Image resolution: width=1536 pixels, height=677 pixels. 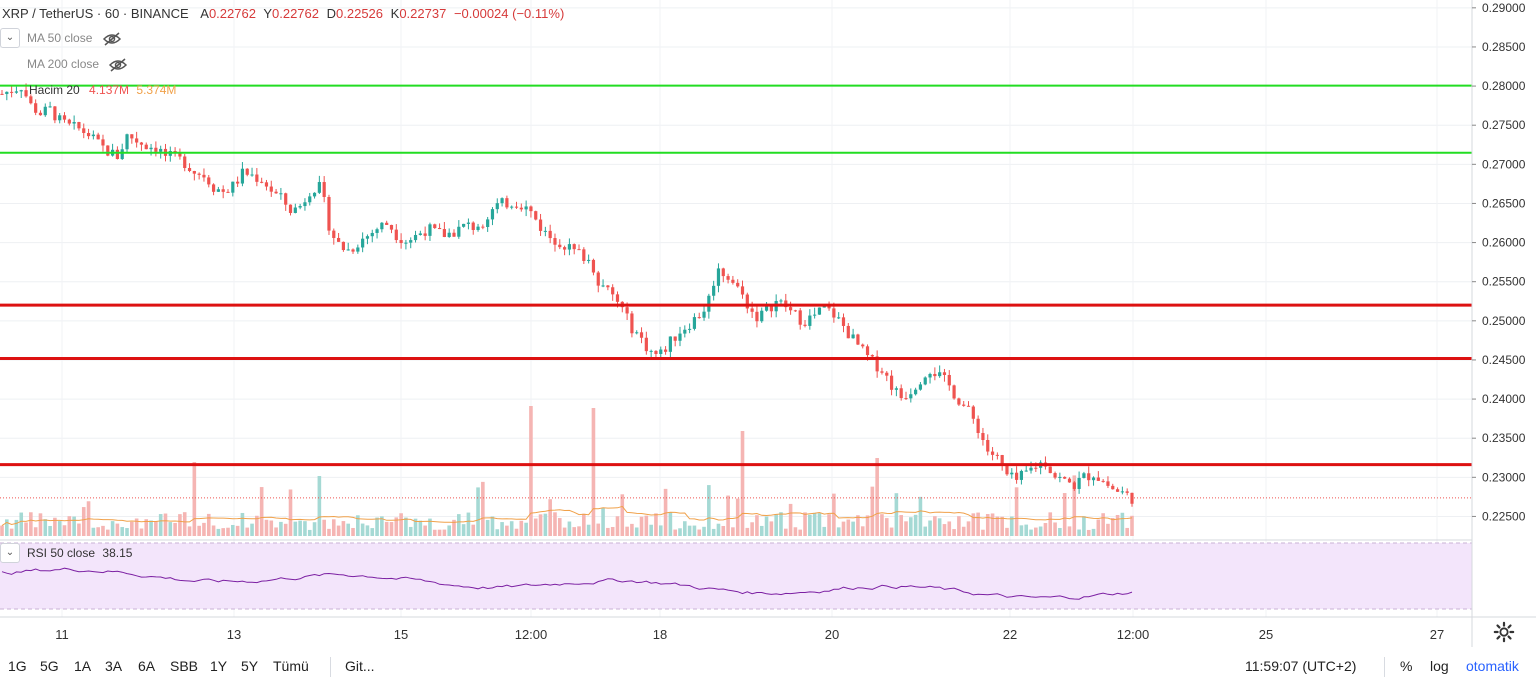 What do you see at coordinates (1504, 632) in the screenshot?
I see `settings-gear-icon` at bounding box center [1504, 632].